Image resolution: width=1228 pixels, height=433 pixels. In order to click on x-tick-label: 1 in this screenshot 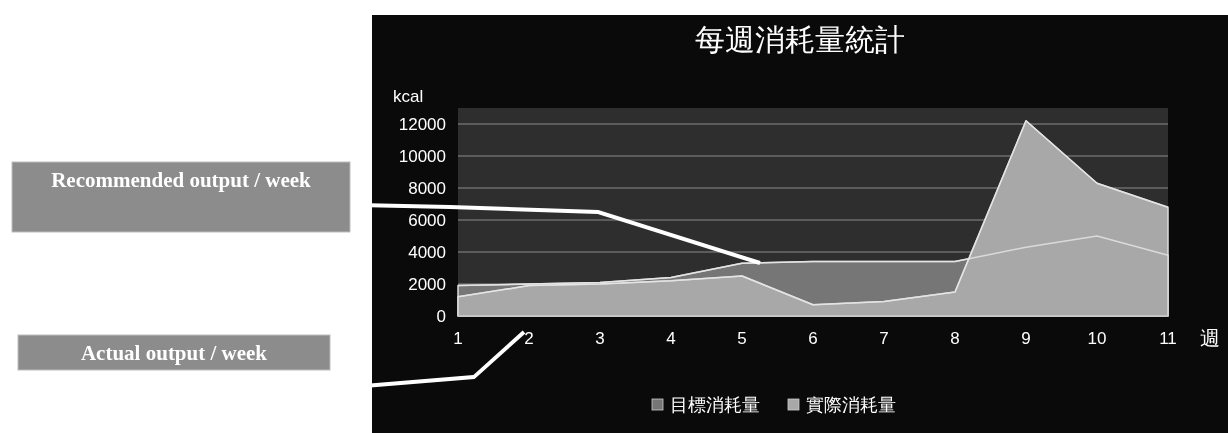, I will do `click(458, 338)`.